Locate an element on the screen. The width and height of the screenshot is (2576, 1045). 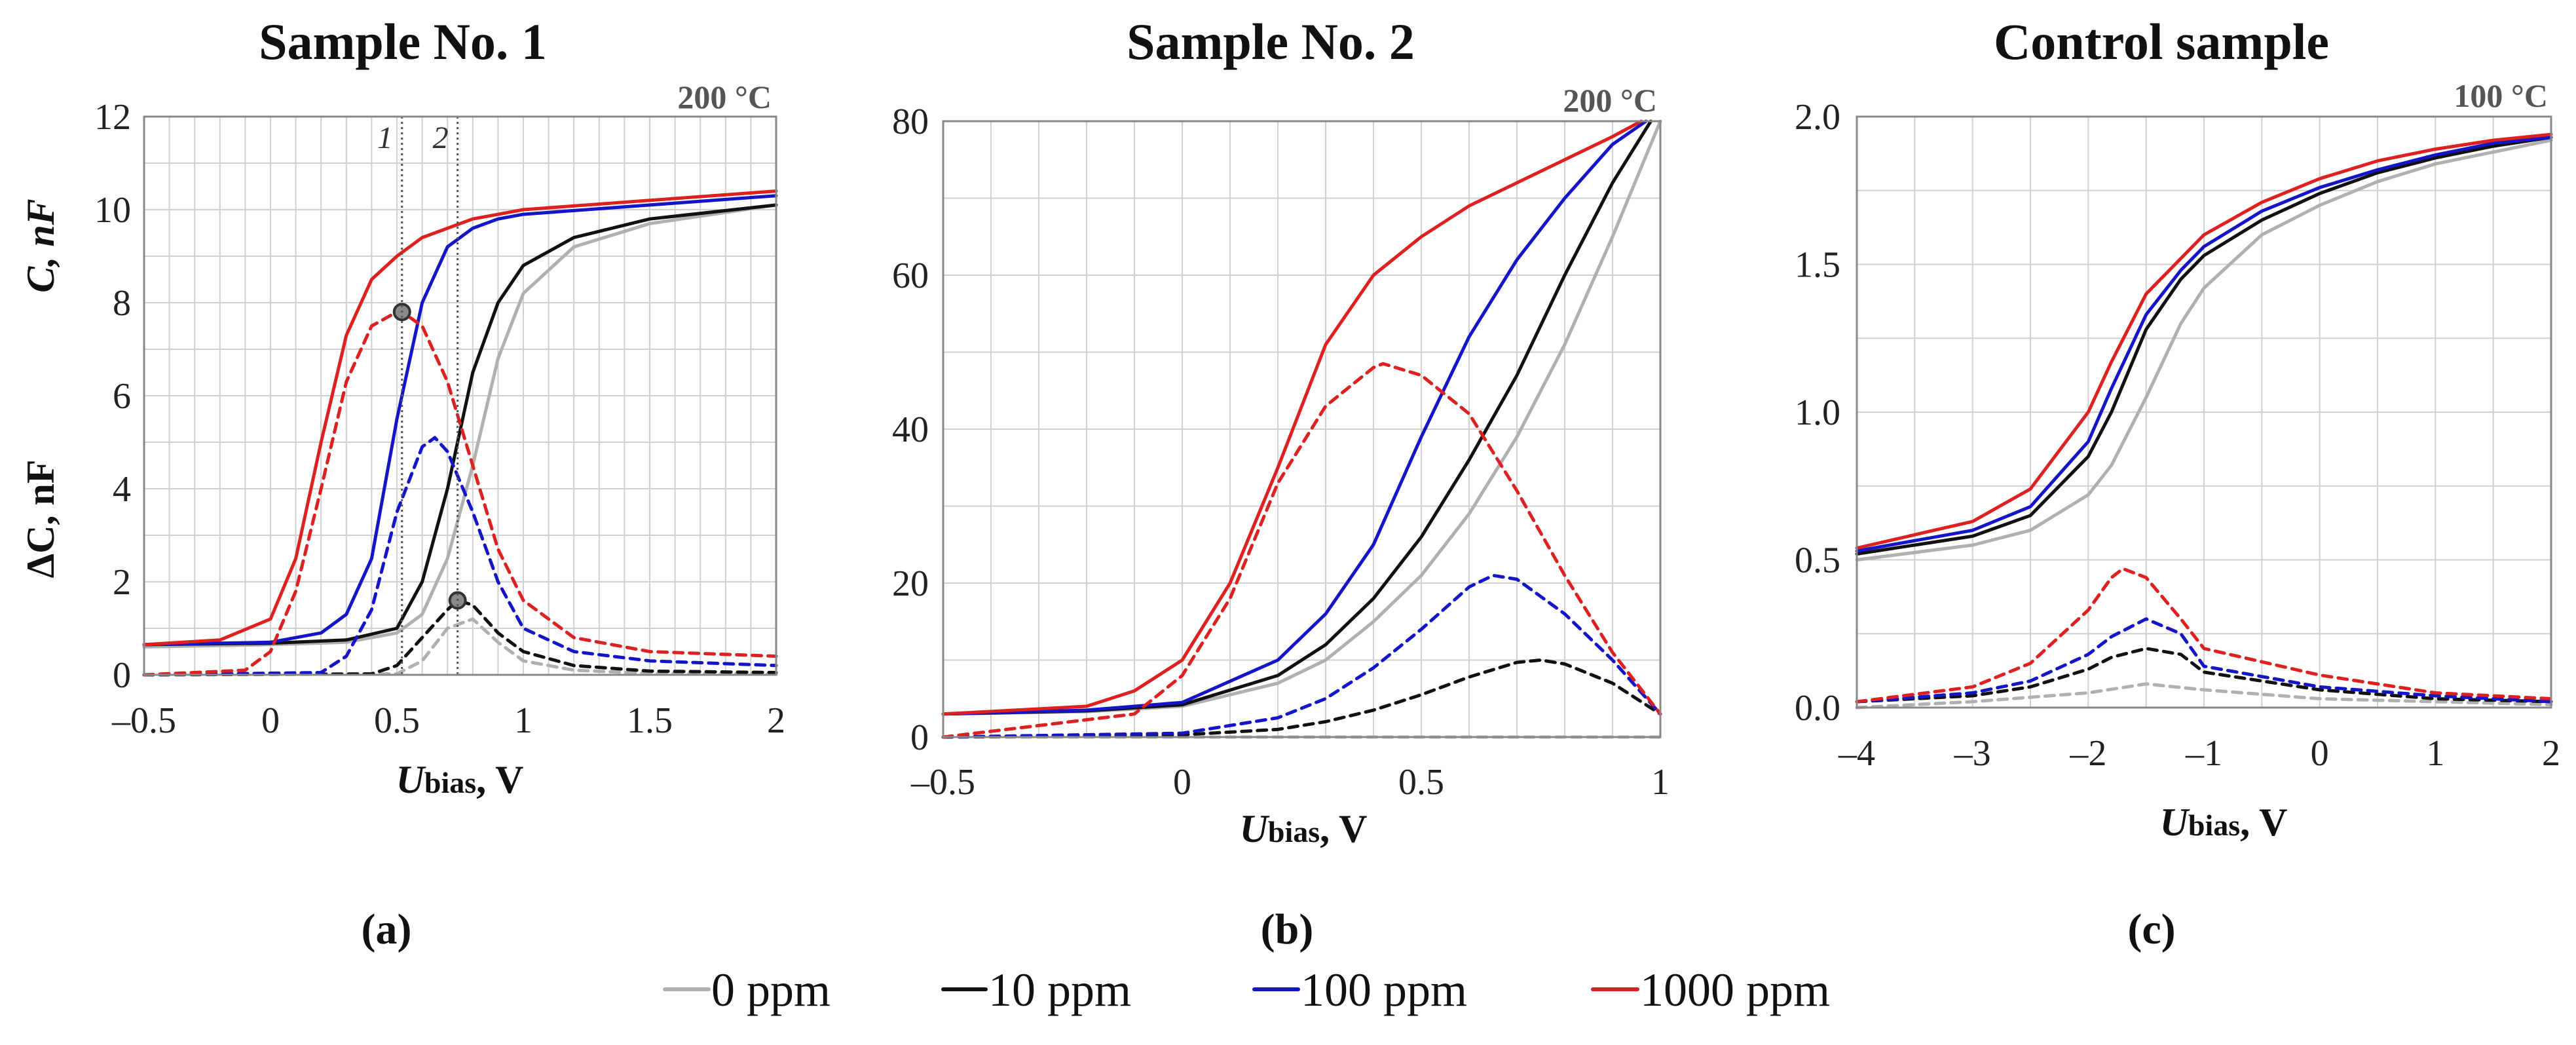
panel-a-xlabel: Ubias, V is located at coordinates (460, 779).